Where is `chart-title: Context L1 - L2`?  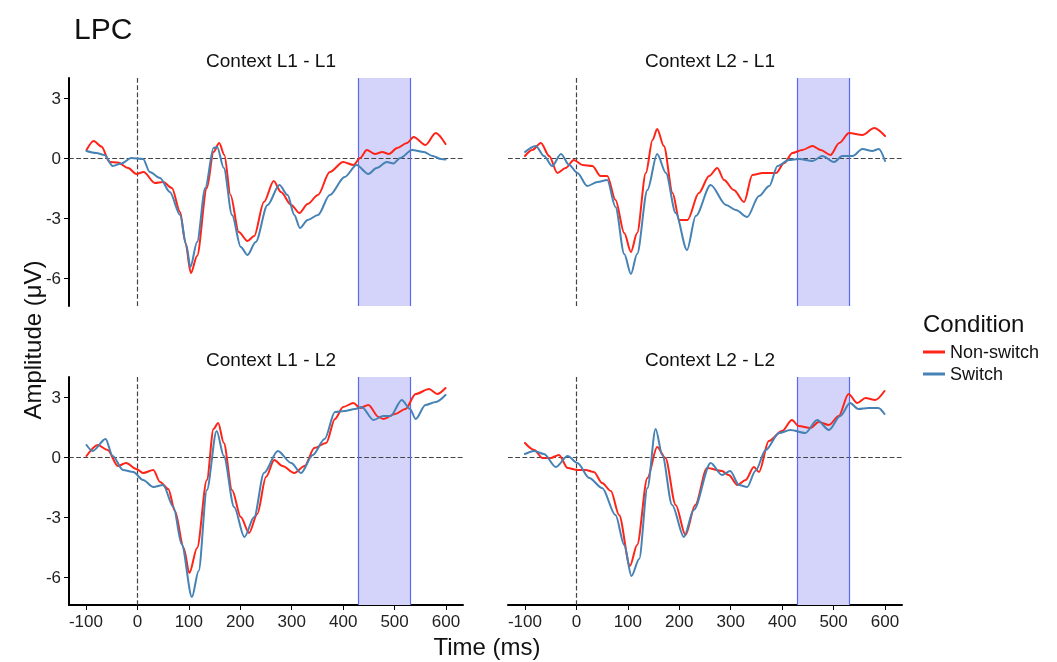 chart-title: Context L1 - L2 is located at coordinates (271, 359).